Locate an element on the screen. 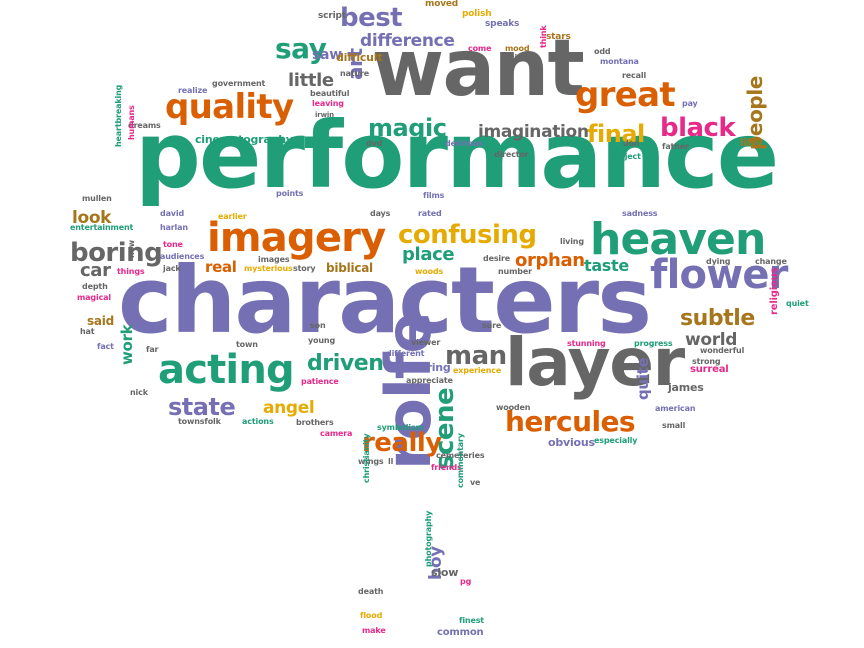 The height and width of the screenshot is (648, 864). word-work: work is located at coordinates (127, 344).